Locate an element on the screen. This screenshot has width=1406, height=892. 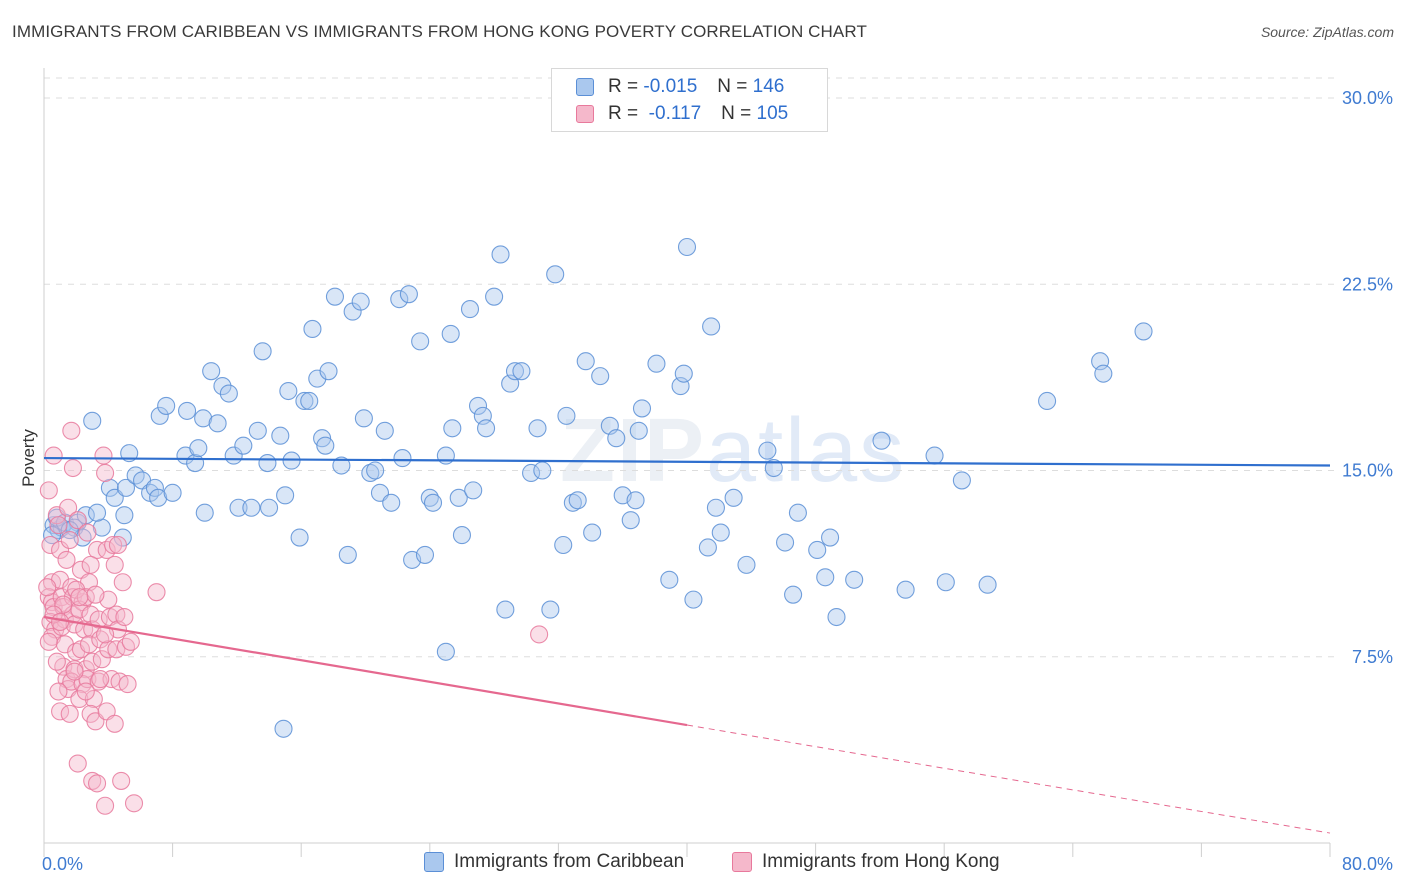
bottom-legend-caribbean: Immigrants from Caribbean is located at coordinates (554, 862).